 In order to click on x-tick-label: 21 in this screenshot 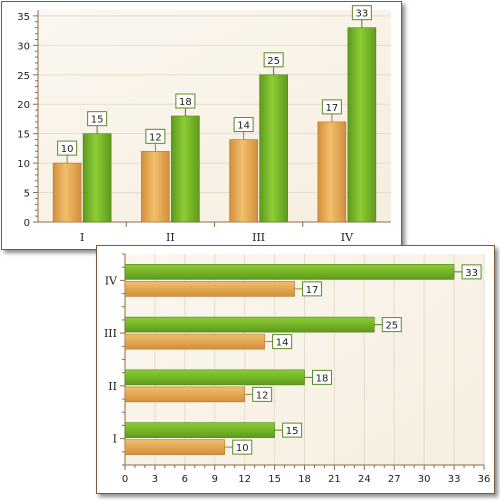, I will do `click(334, 479)`.